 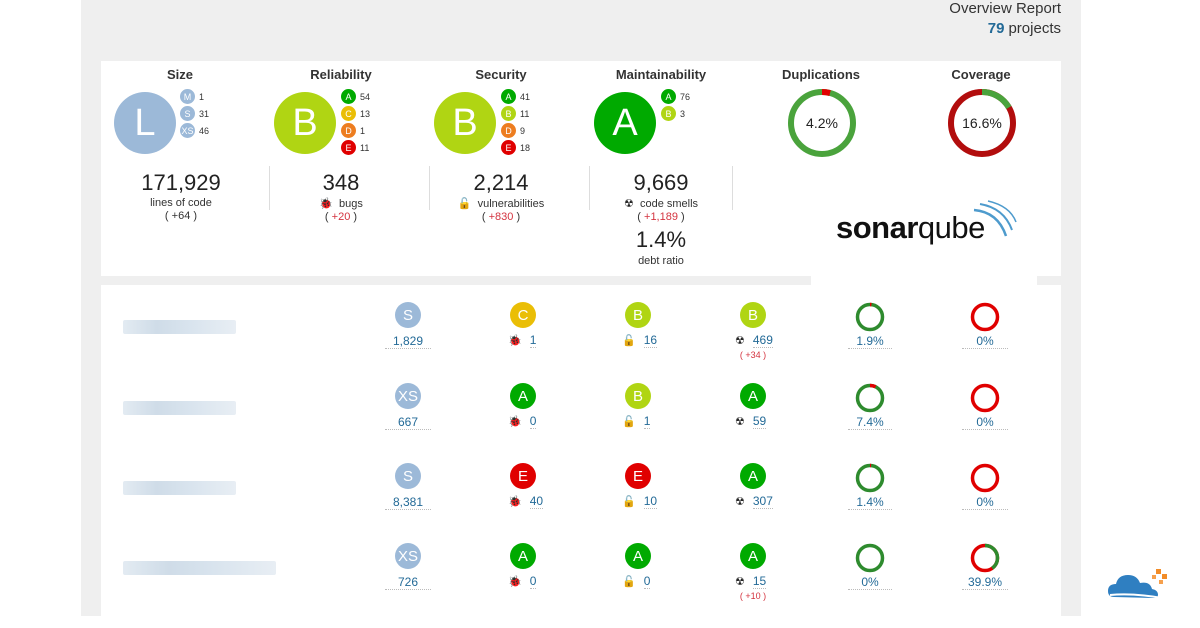 What do you see at coordinates (661, 182) in the screenshot?
I see `code-smells-value: 9,669` at bounding box center [661, 182].